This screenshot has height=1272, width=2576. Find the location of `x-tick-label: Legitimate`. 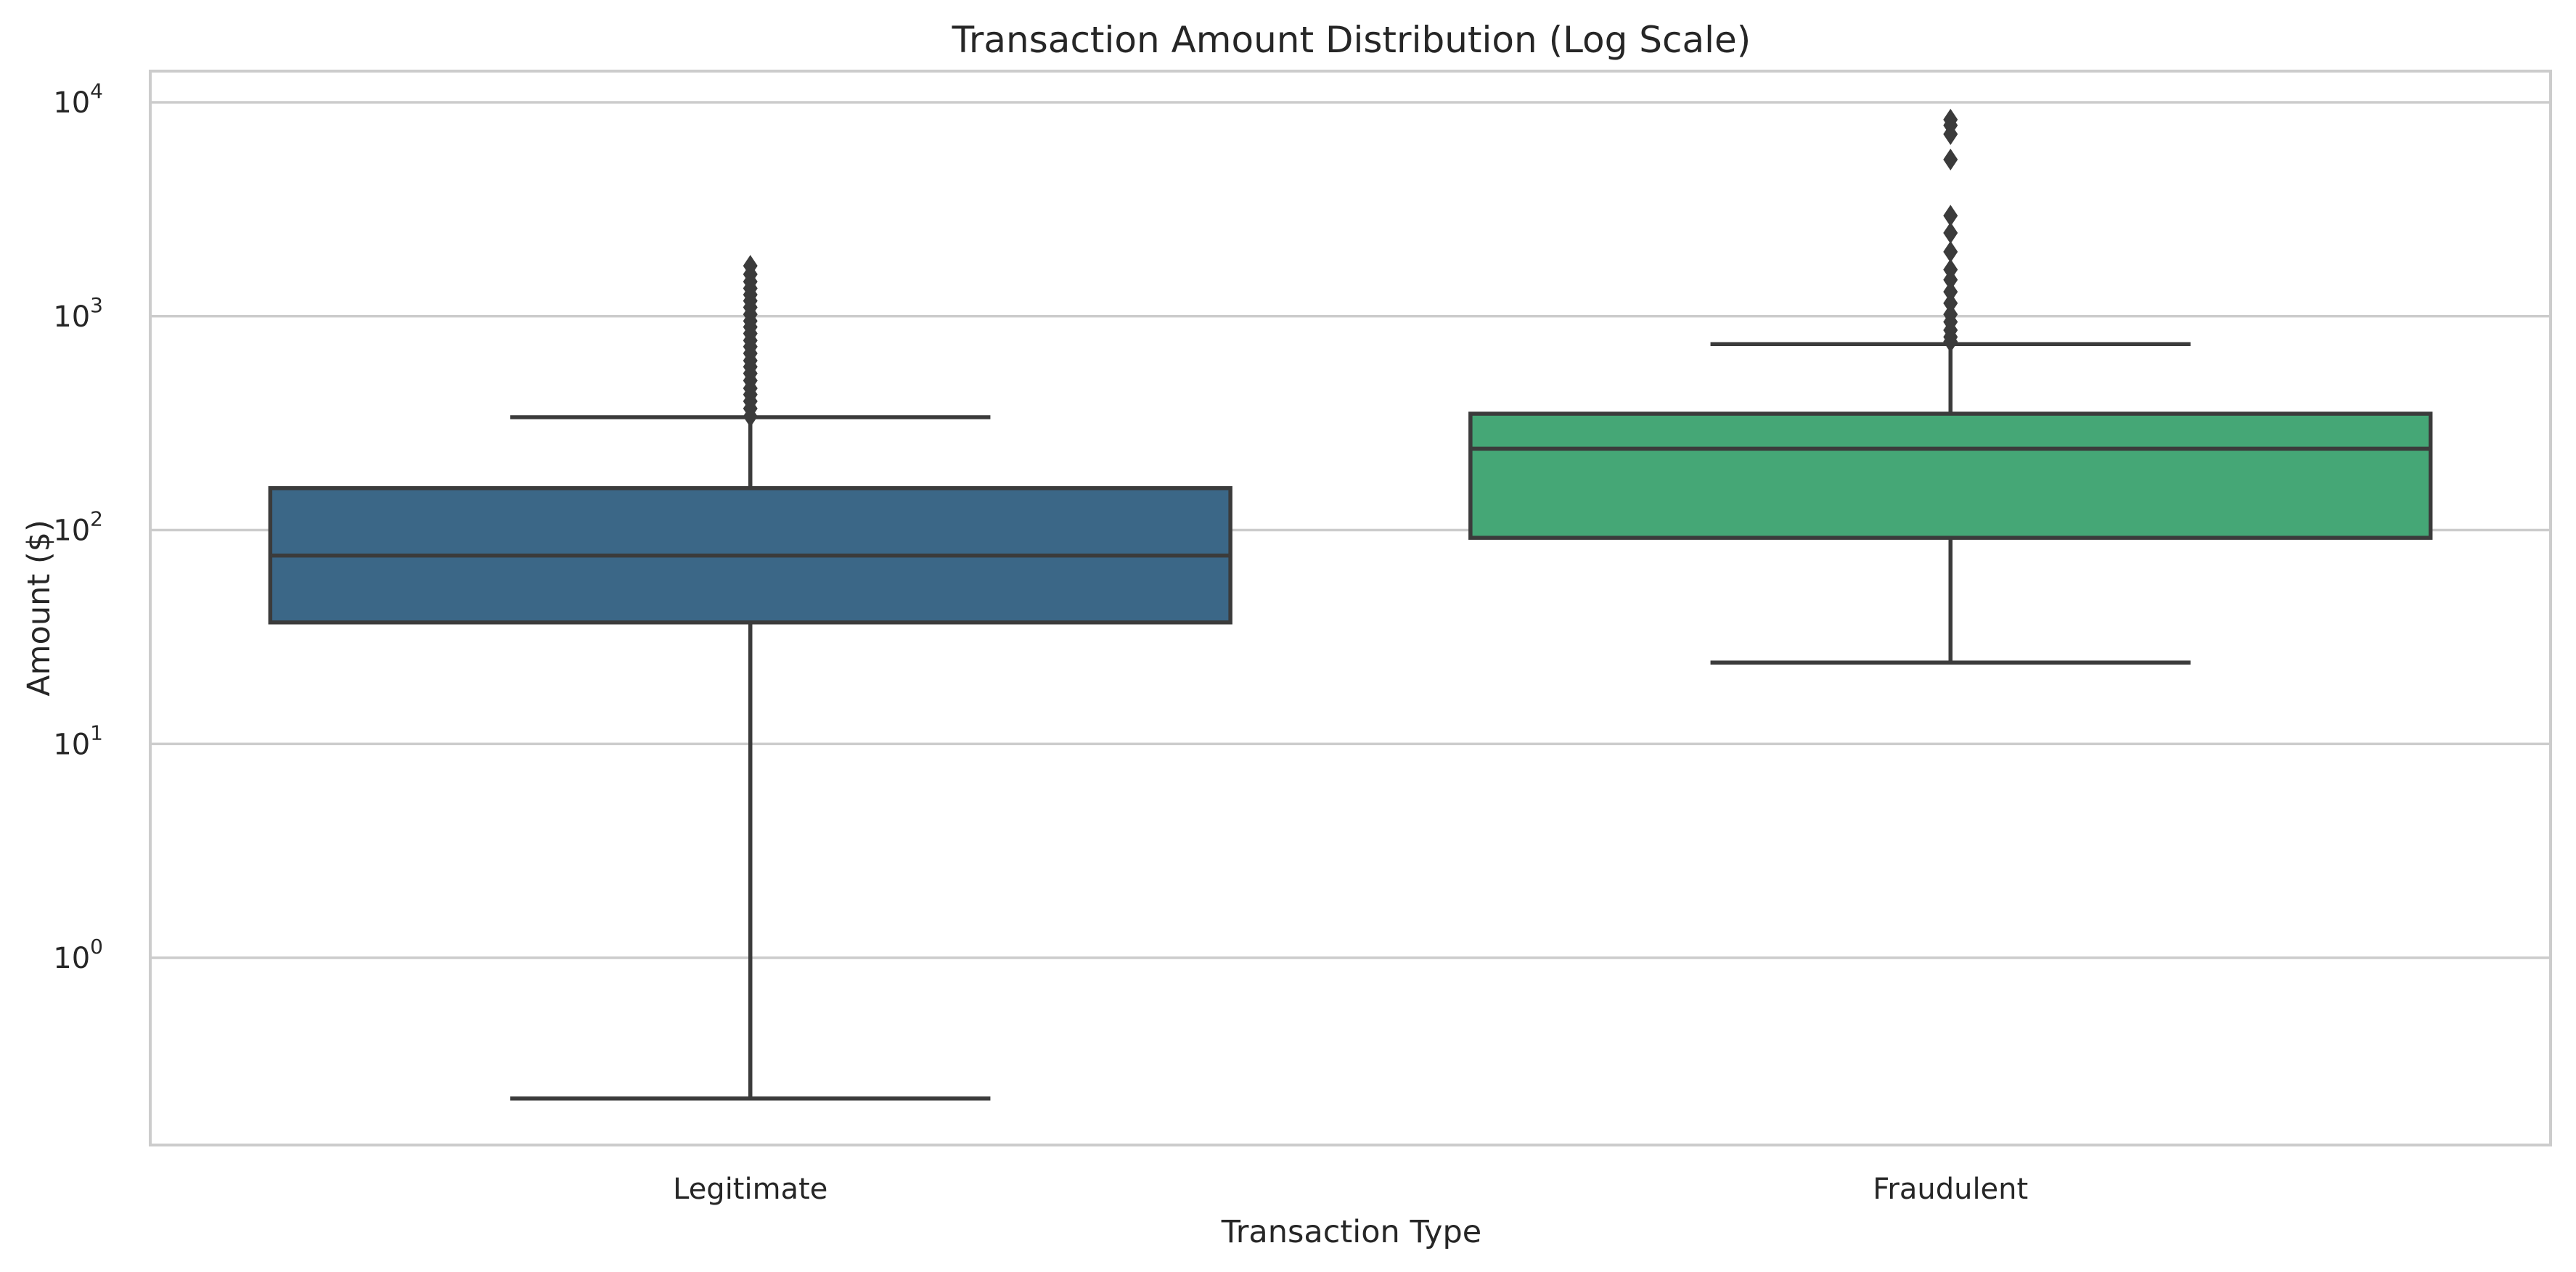

x-tick-label: Legitimate is located at coordinates (750, 1190).